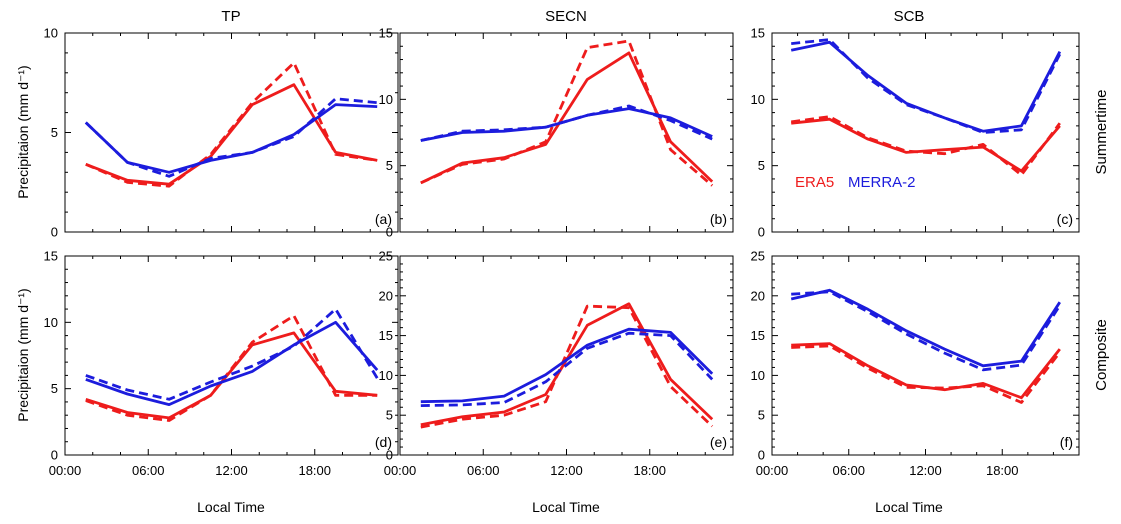 Image resolution: width=1121 pixels, height=524 pixels. Describe the element at coordinates (386, 375) in the screenshot. I see `ytick-label-e: 10` at that location.